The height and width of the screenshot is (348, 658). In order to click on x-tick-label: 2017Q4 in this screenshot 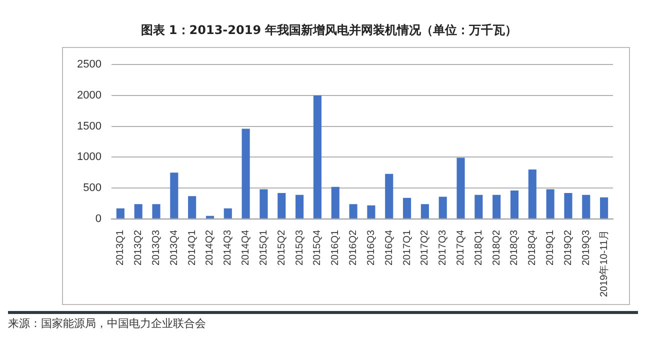, I will do `click(461, 247)`.